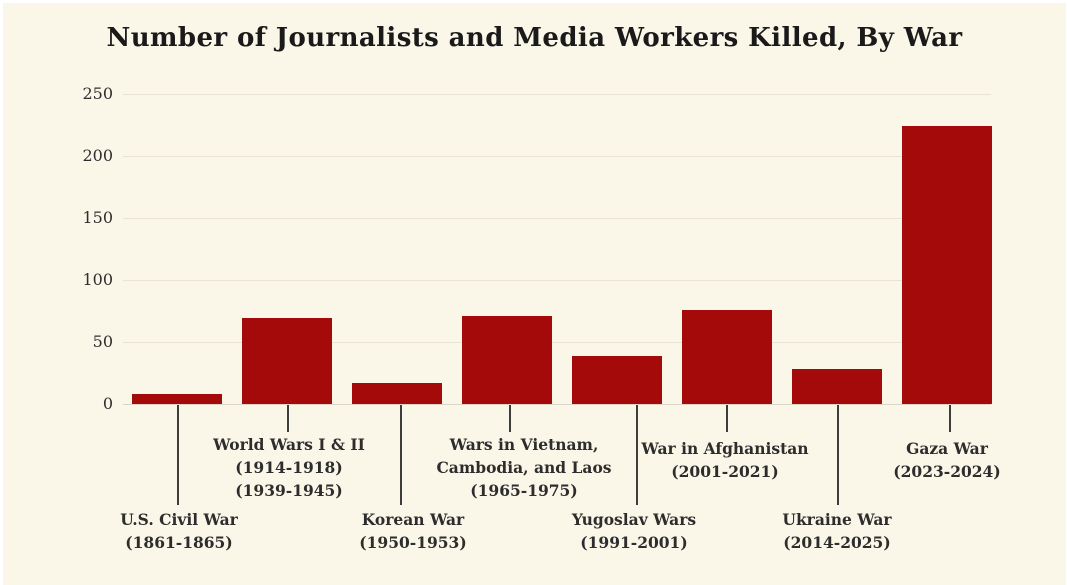  I want to click on bar-ukraine-war, so click(837, 386).